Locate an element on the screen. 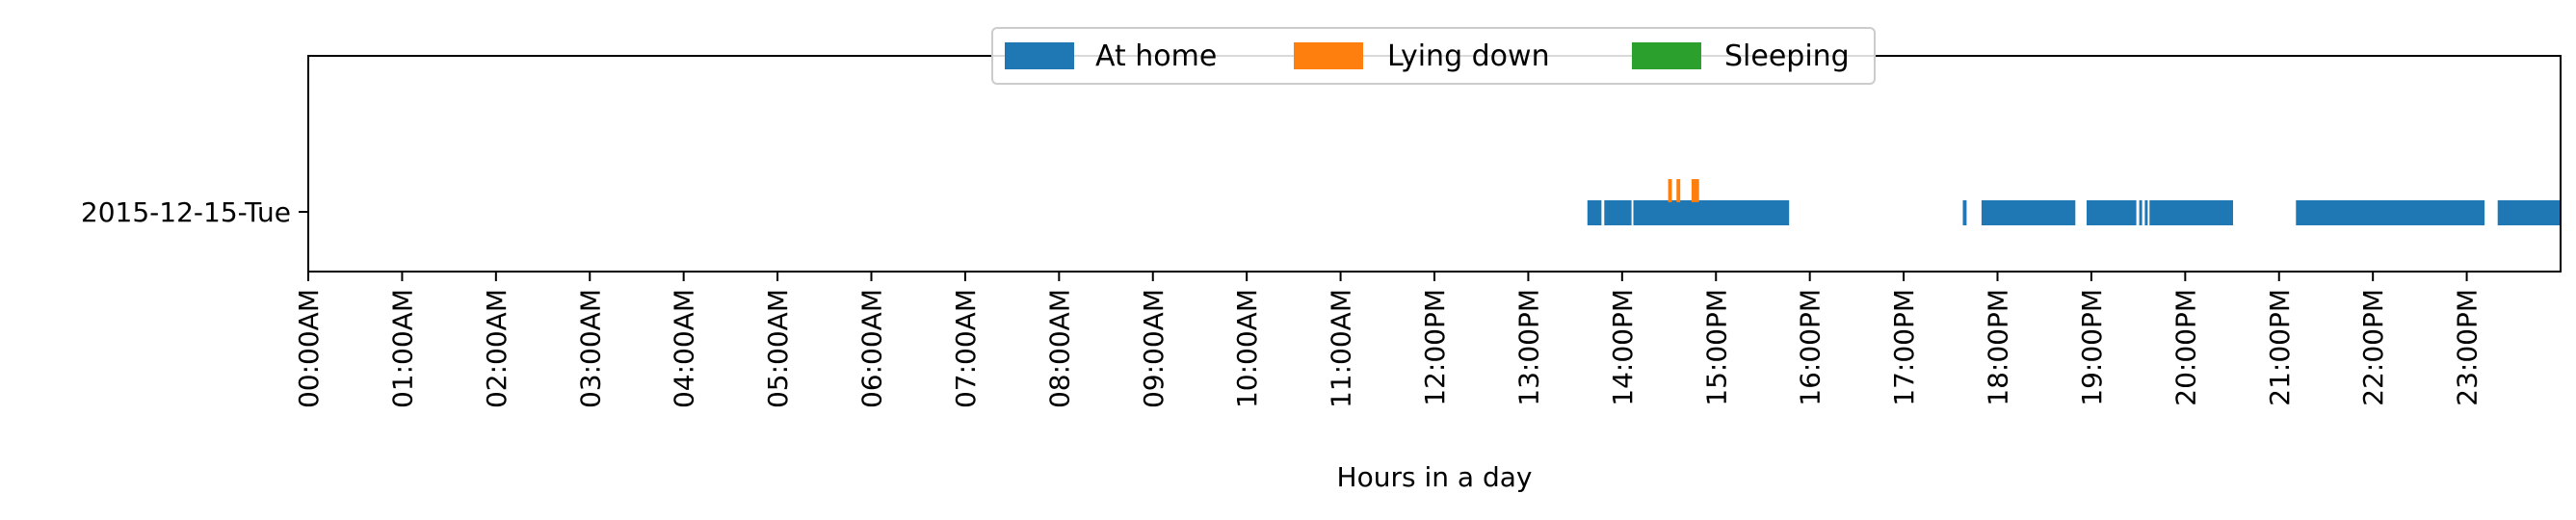 This screenshot has height=520, width=2576. x-tick-label: 13:00PM is located at coordinates (1528, 347).